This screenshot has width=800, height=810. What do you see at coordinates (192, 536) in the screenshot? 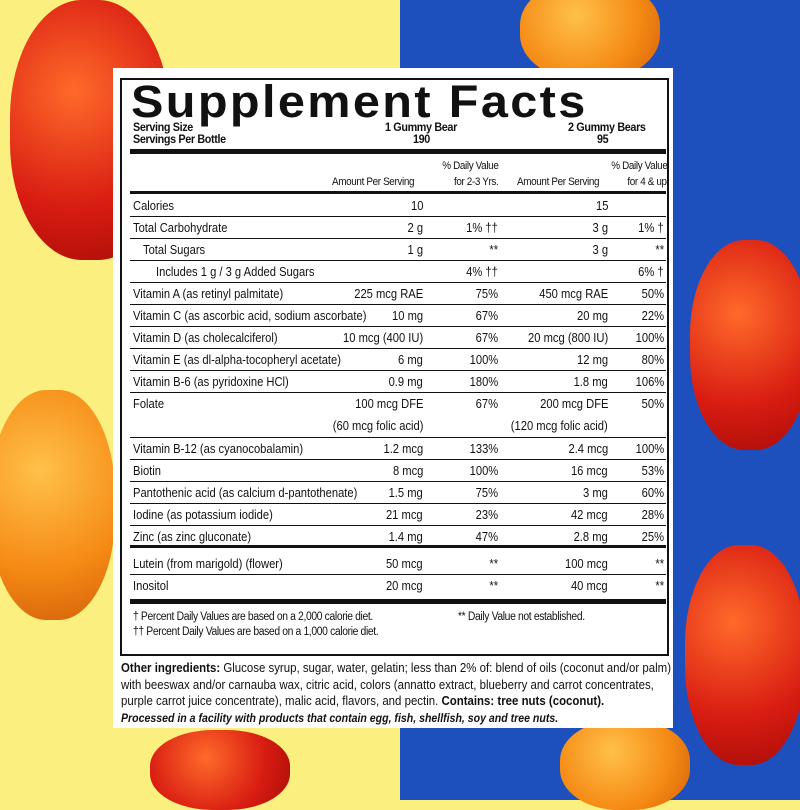
I see `nutrient-name: Zinc (as zinc gluconate)` at bounding box center [192, 536].